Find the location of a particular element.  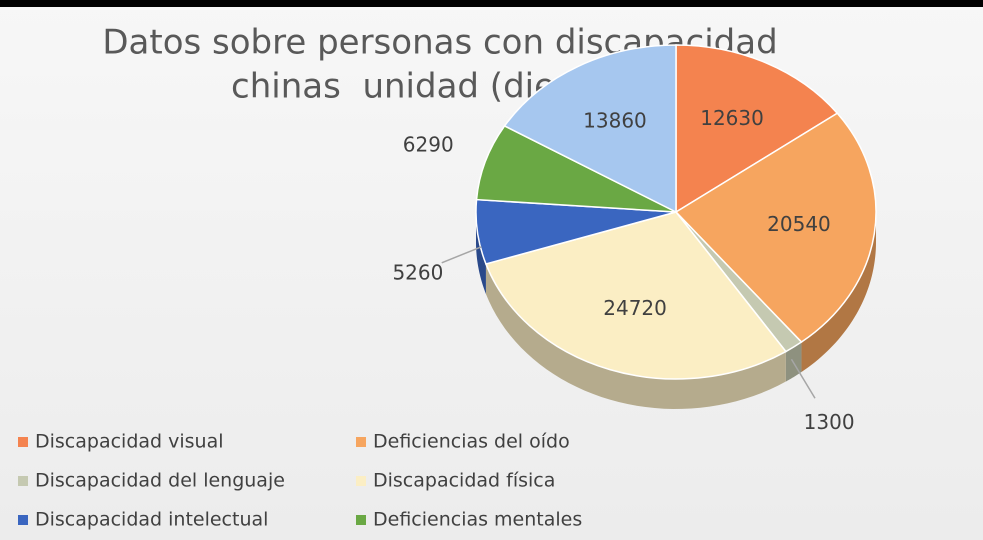

legend-label: Deficiencias del oído is located at coordinates (471, 442).